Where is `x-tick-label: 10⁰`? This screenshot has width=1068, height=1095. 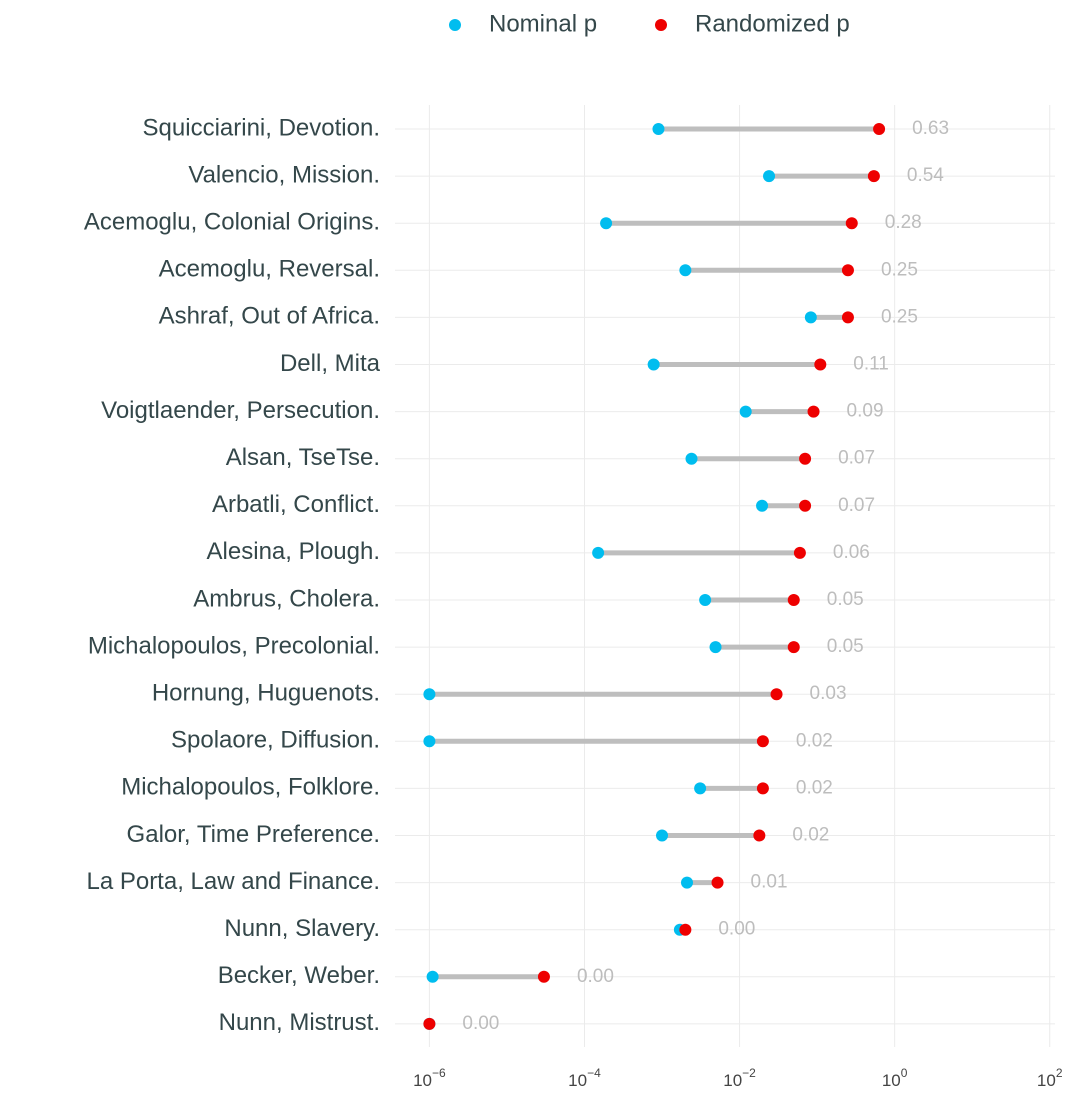
x-tick-label: 10⁰ is located at coordinates (895, 1078).